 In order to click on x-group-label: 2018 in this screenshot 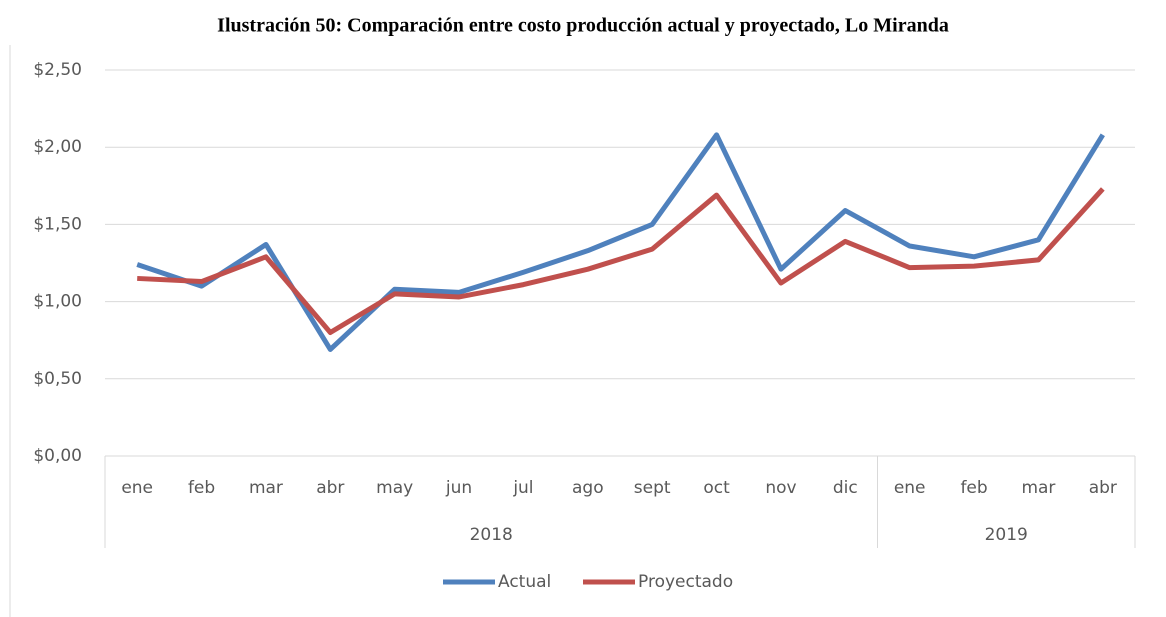, I will do `click(491, 535)`.